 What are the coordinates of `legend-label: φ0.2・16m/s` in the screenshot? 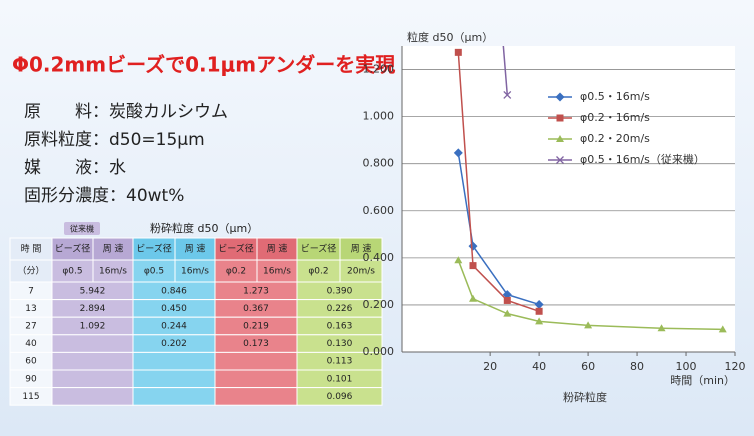 It's located at (615, 117).